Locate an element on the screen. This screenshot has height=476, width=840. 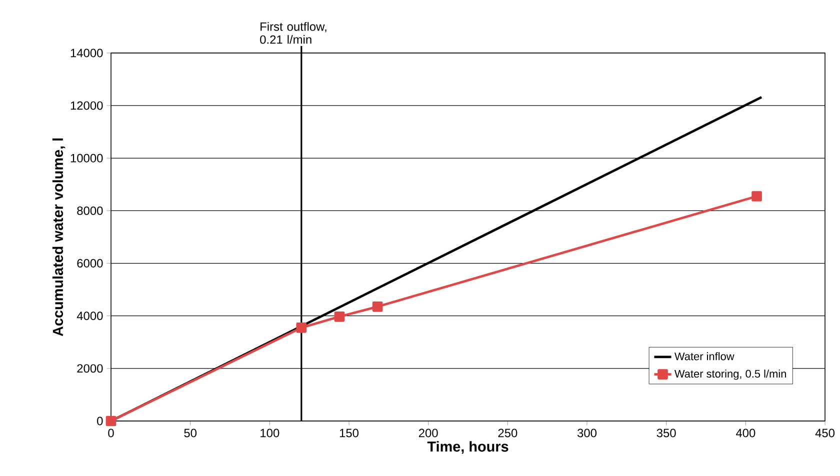
y-tick-label: 2000 is located at coordinates (90, 368).